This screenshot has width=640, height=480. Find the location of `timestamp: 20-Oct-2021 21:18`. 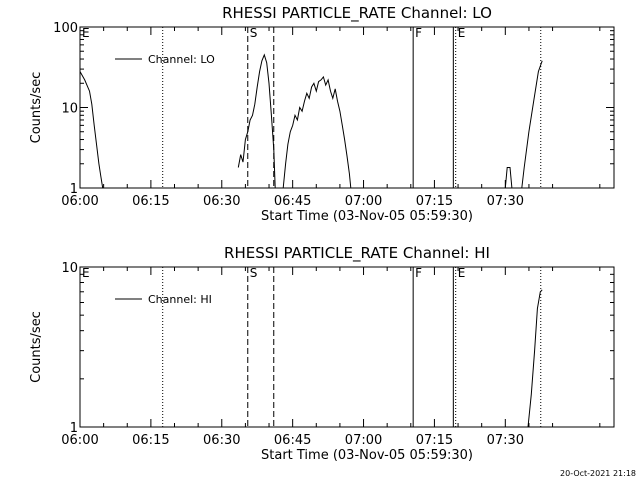

timestamp: 20-Oct-2021 21:18 is located at coordinates (598, 473).